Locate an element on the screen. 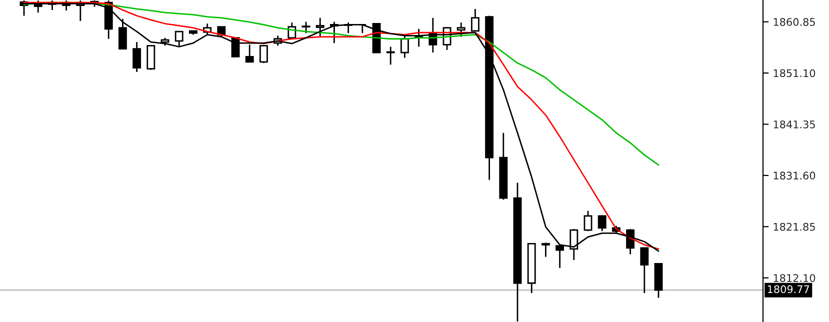 The width and height of the screenshot is (829, 322). ref-line-label: 1809.77 is located at coordinates (788, 289).